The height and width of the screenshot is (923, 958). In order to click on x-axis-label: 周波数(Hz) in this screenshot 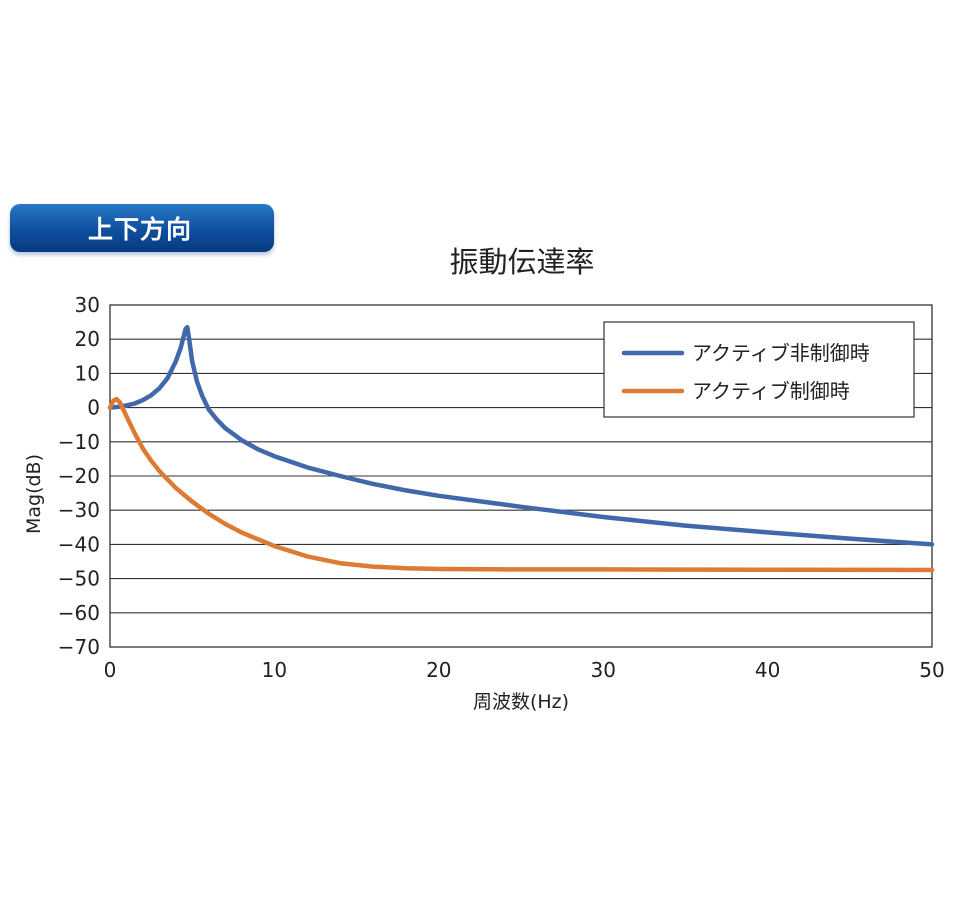, I will do `click(521, 702)`.